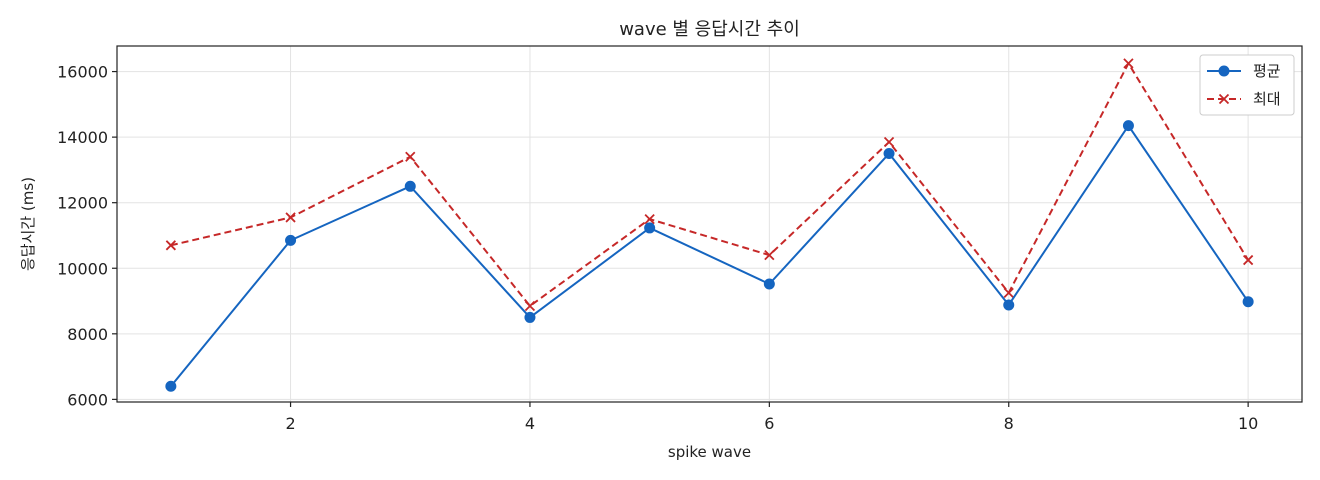 This screenshot has width=1320, height=480. Describe the element at coordinates (28, 224) in the screenshot. I see `y-axis-label: 응답시간 (ms)` at that location.